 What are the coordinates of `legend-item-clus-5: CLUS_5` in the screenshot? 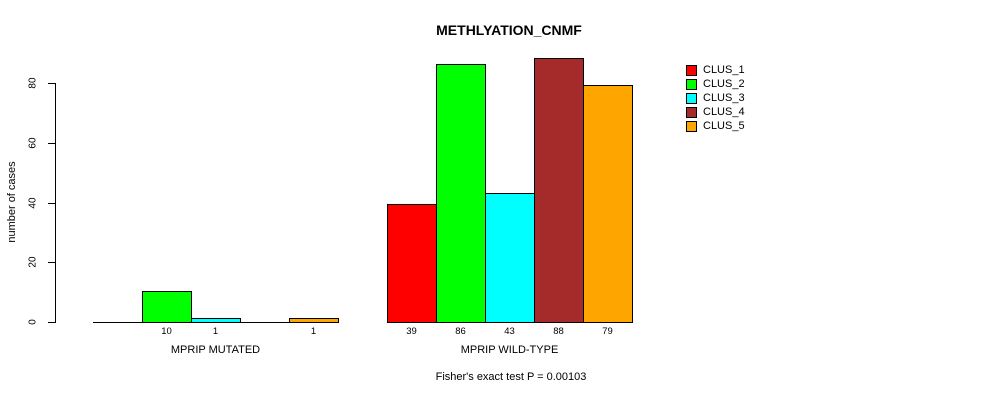 It's located at (715, 126).